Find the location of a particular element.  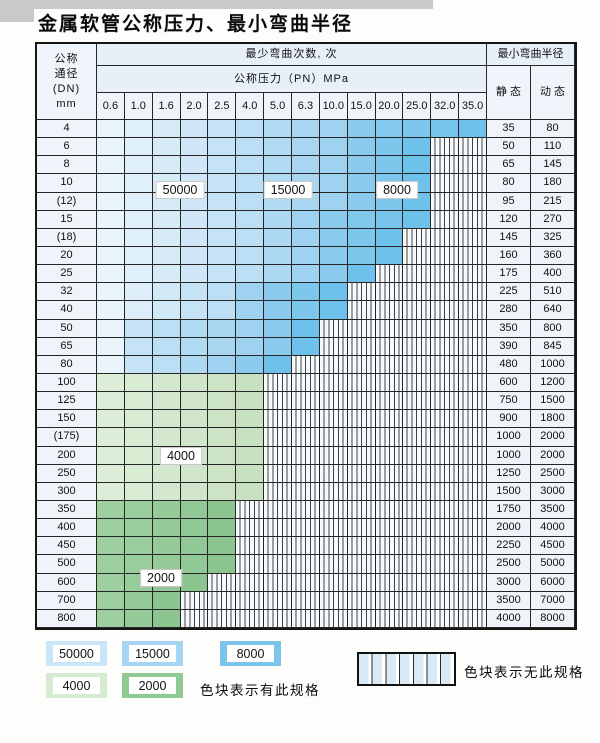

dn-cell: 40 is located at coordinates (67, 310).